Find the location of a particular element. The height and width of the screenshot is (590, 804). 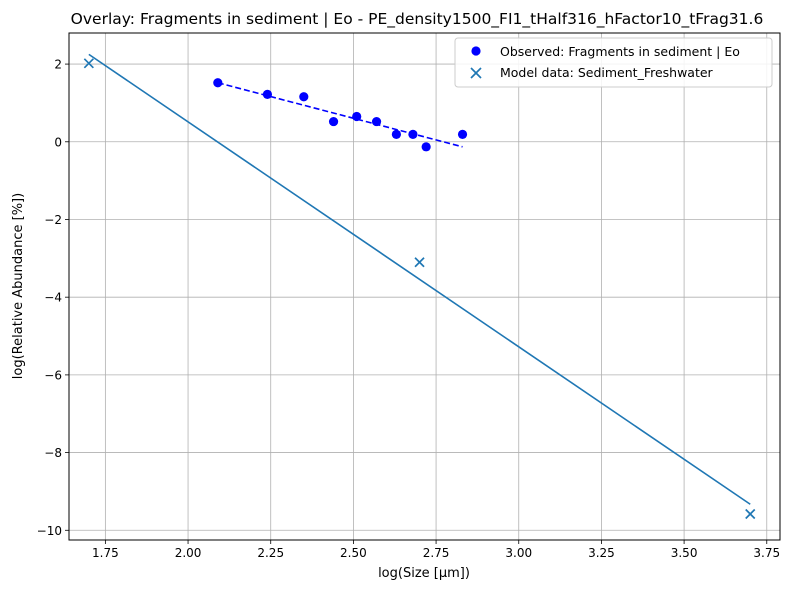

legend-label-observed: Observed: Fragments in sediment | Eo is located at coordinates (620, 51).